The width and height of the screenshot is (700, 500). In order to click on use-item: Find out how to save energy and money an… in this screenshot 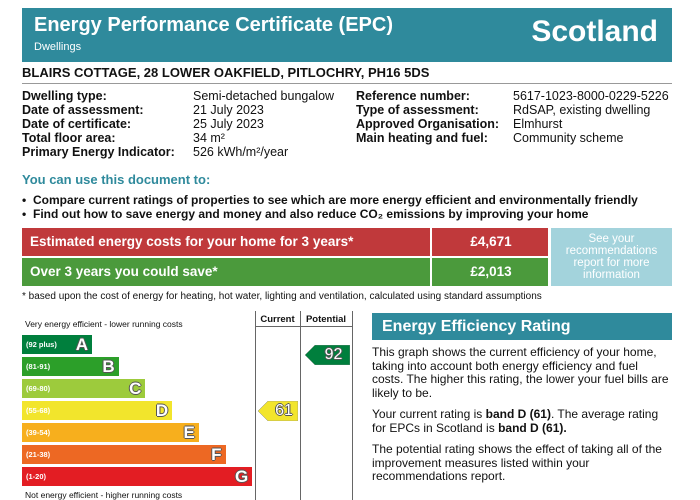, I will do `click(311, 214)`.